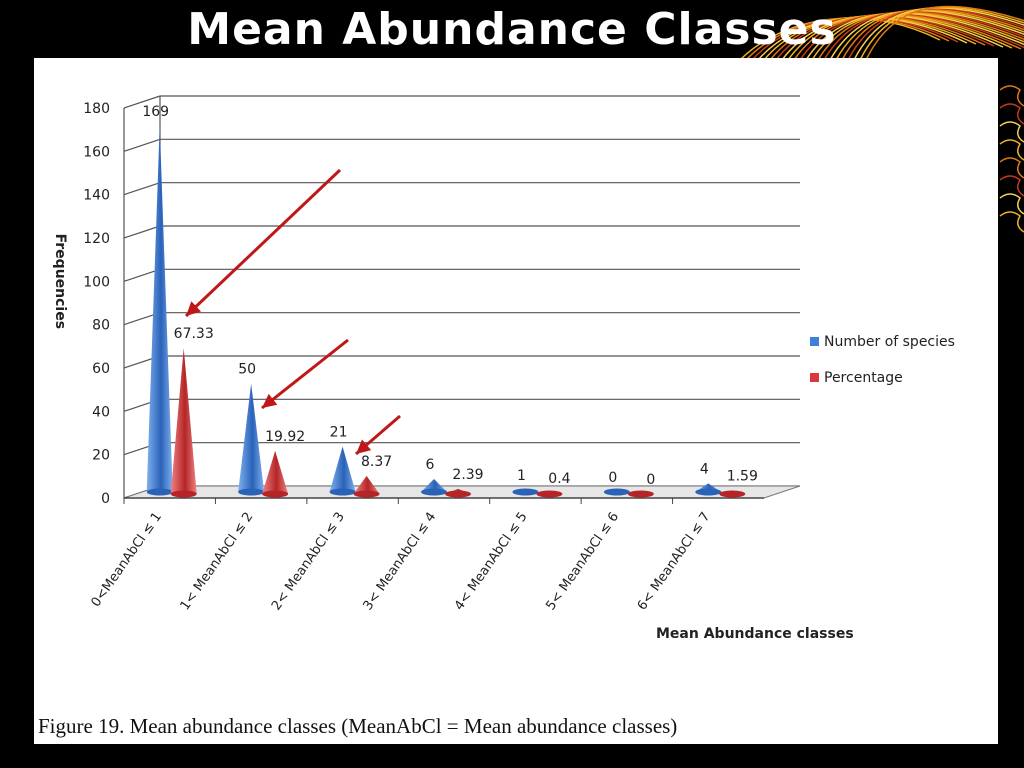 The image size is (1024, 768). Describe the element at coordinates (308, 562) in the screenshot. I see `x-tick-label: 2< MeanAbCl ≤ 3` at that location.